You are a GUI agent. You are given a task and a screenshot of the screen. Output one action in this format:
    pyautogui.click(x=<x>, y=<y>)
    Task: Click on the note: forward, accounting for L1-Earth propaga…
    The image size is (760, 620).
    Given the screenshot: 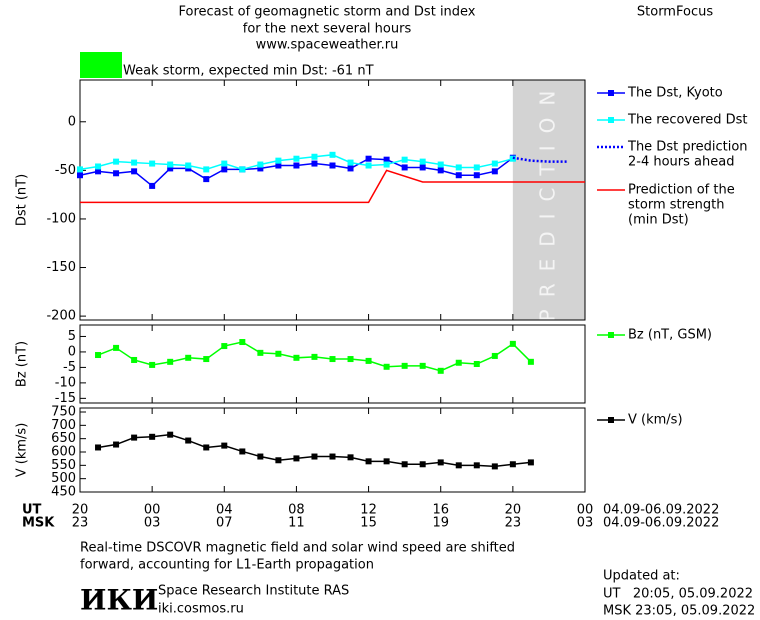 What is the action you would take?
    pyautogui.click(x=227, y=565)
    